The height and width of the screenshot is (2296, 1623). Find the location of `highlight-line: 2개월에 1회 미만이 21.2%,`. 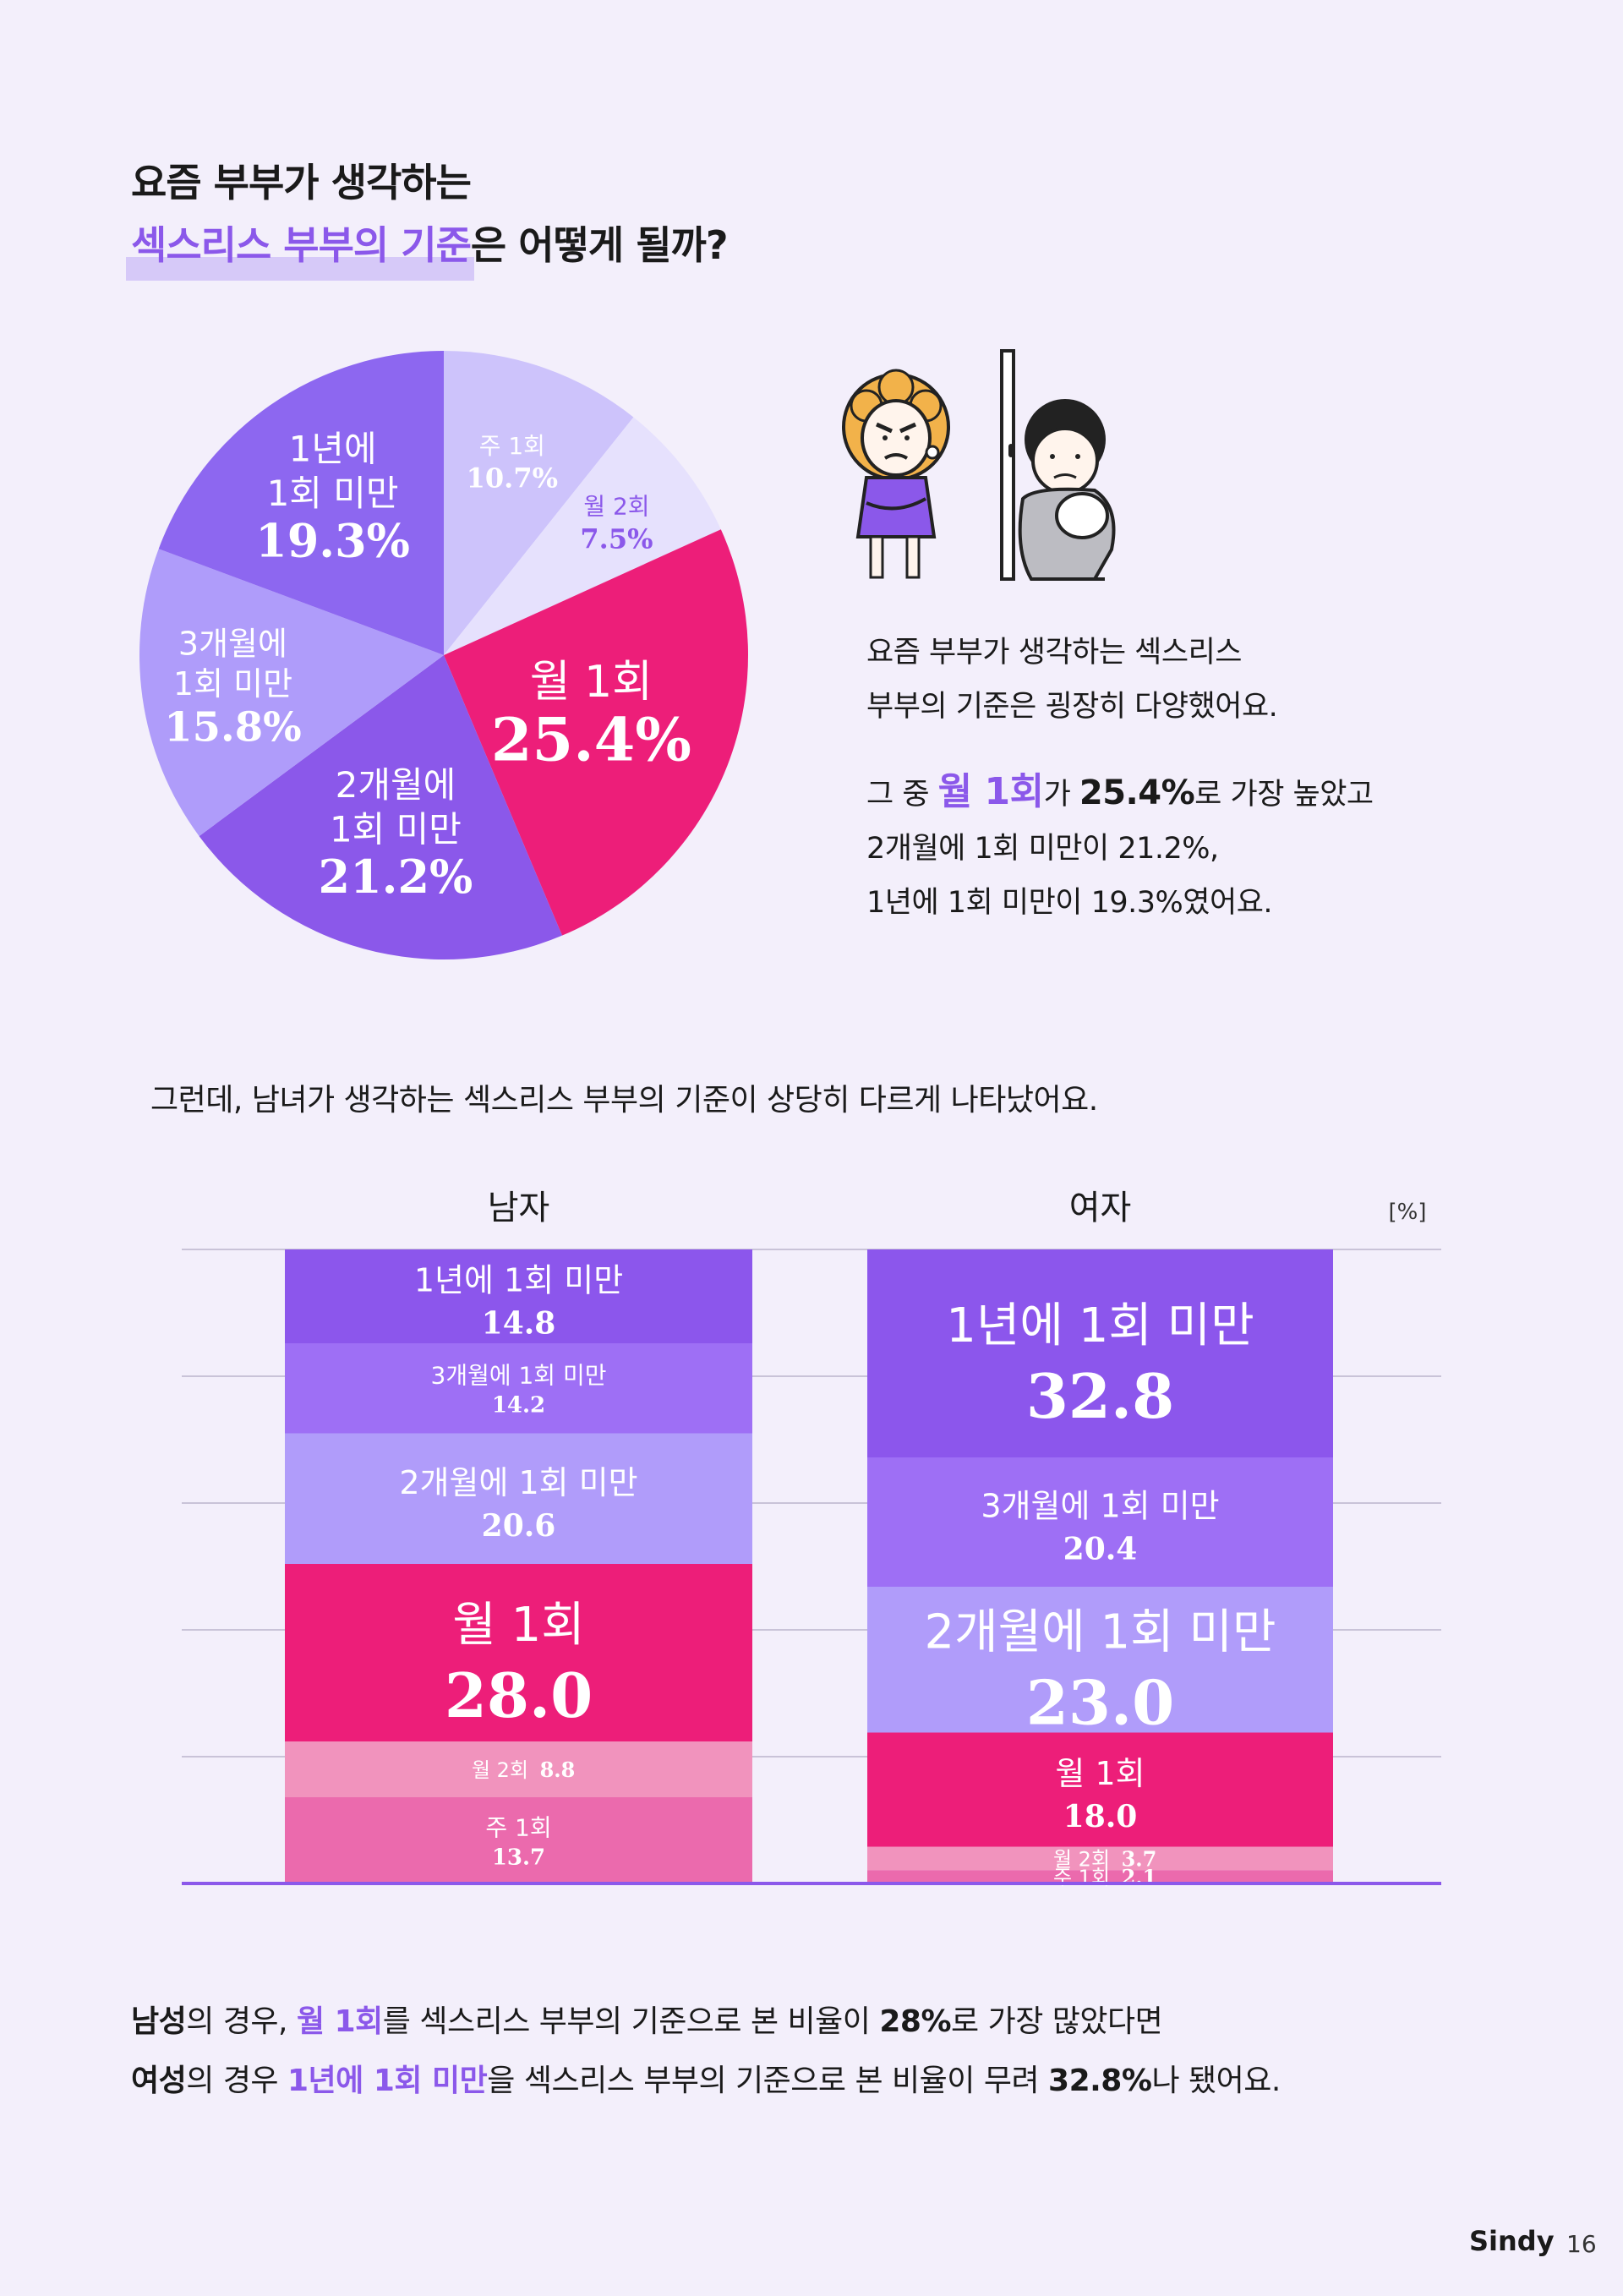

highlight-line: 2개월에 1회 미만이 21.2%, is located at coordinates (1042, 849).